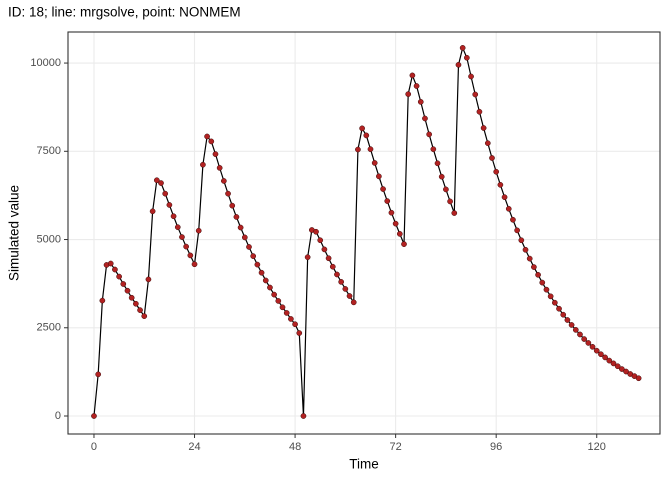  I want to click on x-tick-label: 96, so click(496, 447).